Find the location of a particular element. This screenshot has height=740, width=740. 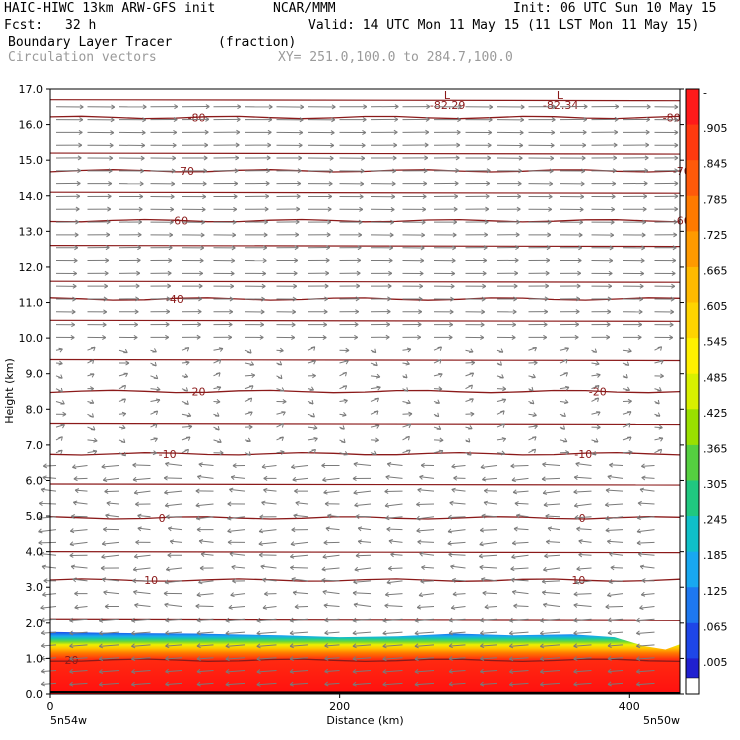

y-tick-label: 15.0 is located at coordinates (31, 160).